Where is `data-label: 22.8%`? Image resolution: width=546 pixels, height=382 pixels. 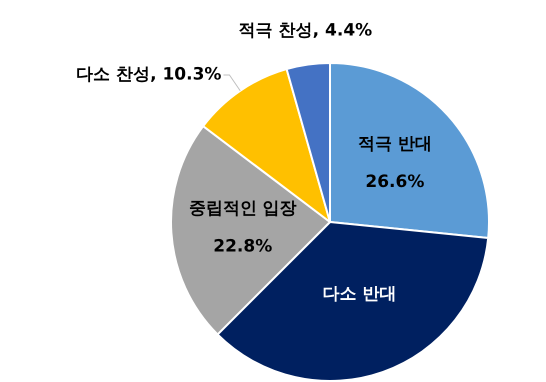
data-label: 22.8% is located at coordinates (242, 246).